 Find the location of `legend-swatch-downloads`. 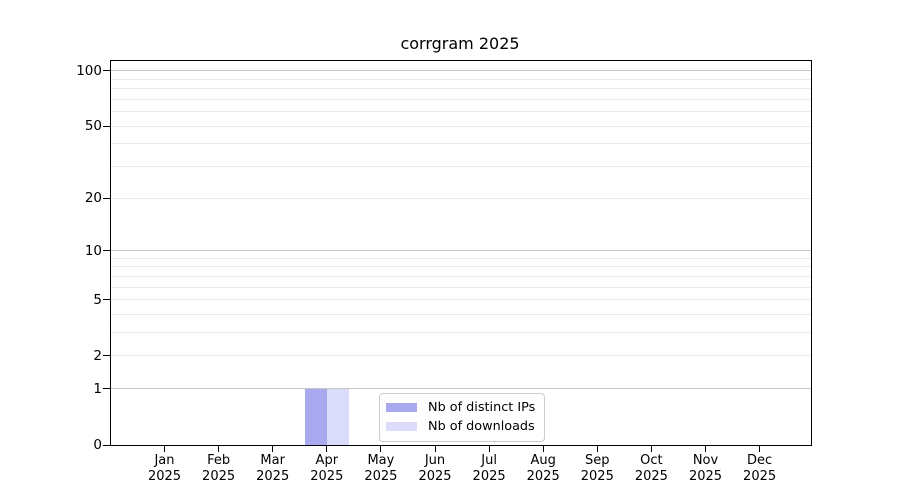

legend-swatch-downloads is located at coordinates (401, 426).